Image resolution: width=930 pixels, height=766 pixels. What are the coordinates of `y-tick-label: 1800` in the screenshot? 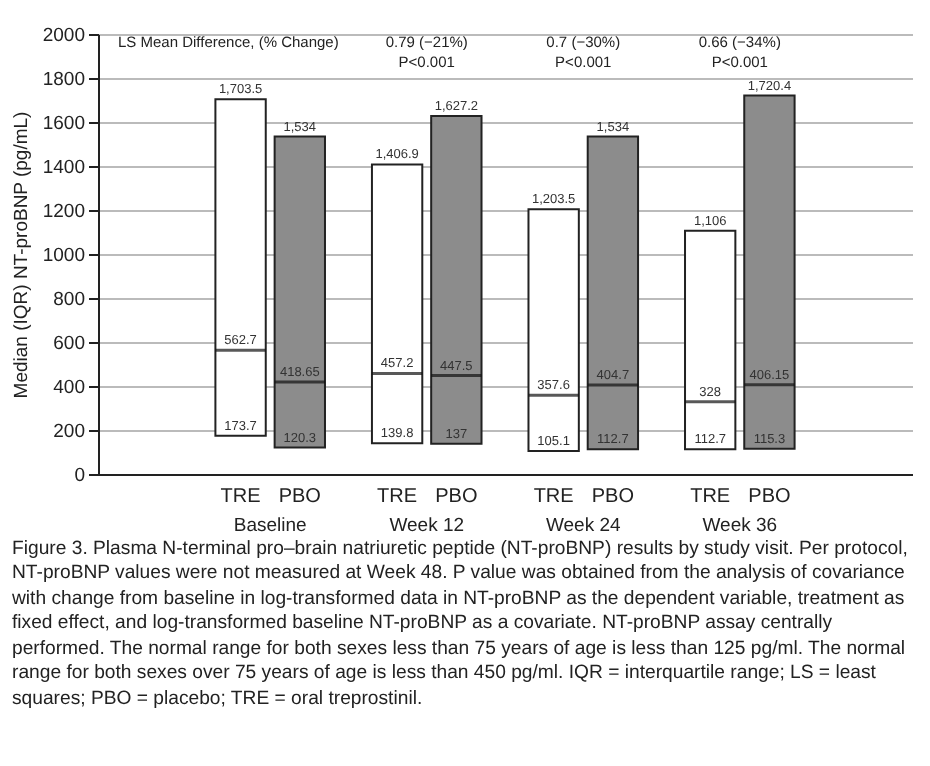 It's located at (63, 80).